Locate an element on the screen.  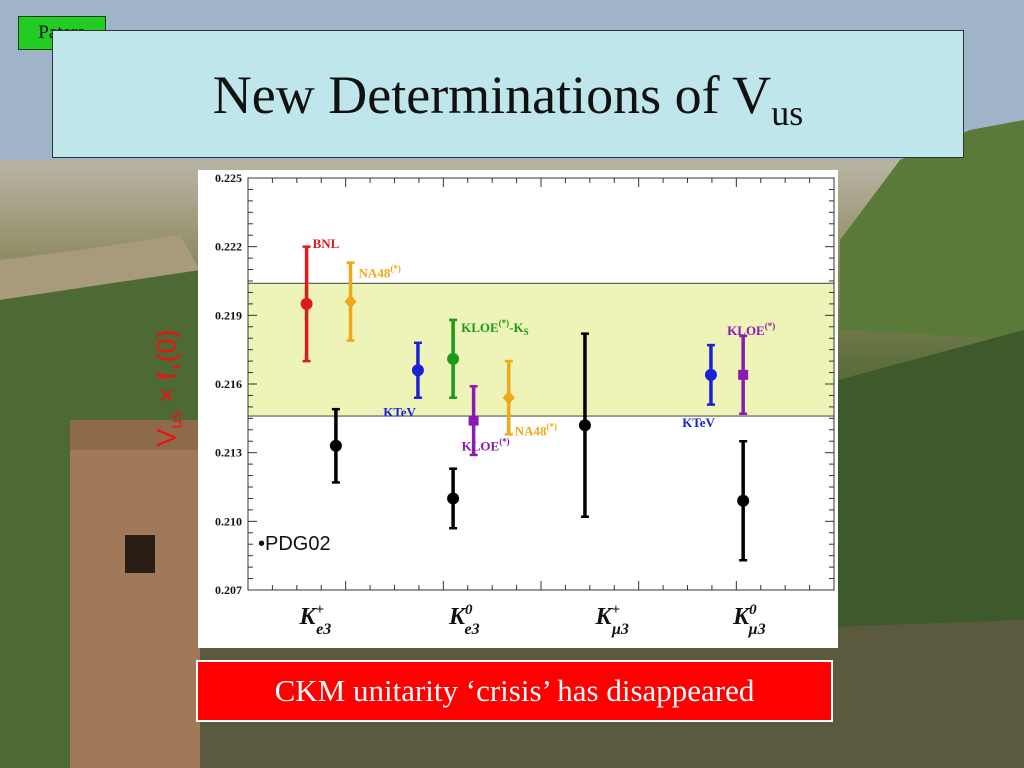
y-tick-label: 0.207 is located at coordinates (228, 590).